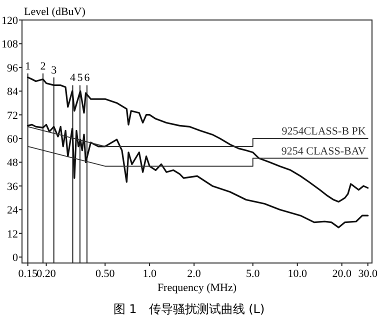 Image resolution: width=378 pixels, height=325 pixels. Describe the element at coordinates (197, 288) in the screenshot. I see `x-axis-title: Frequency (MHz)` at that location.